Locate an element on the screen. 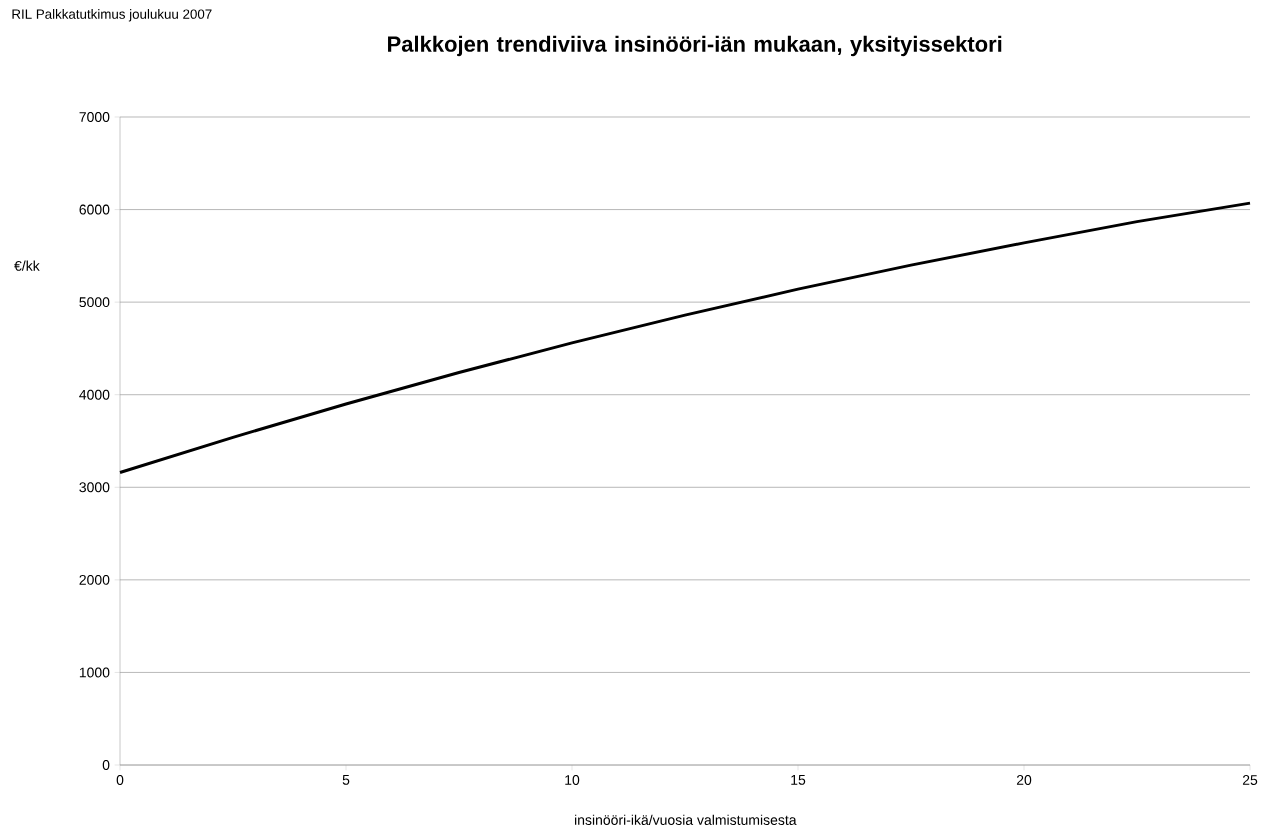  y-tick-label: 4000 is located at coordinates (94, 394).